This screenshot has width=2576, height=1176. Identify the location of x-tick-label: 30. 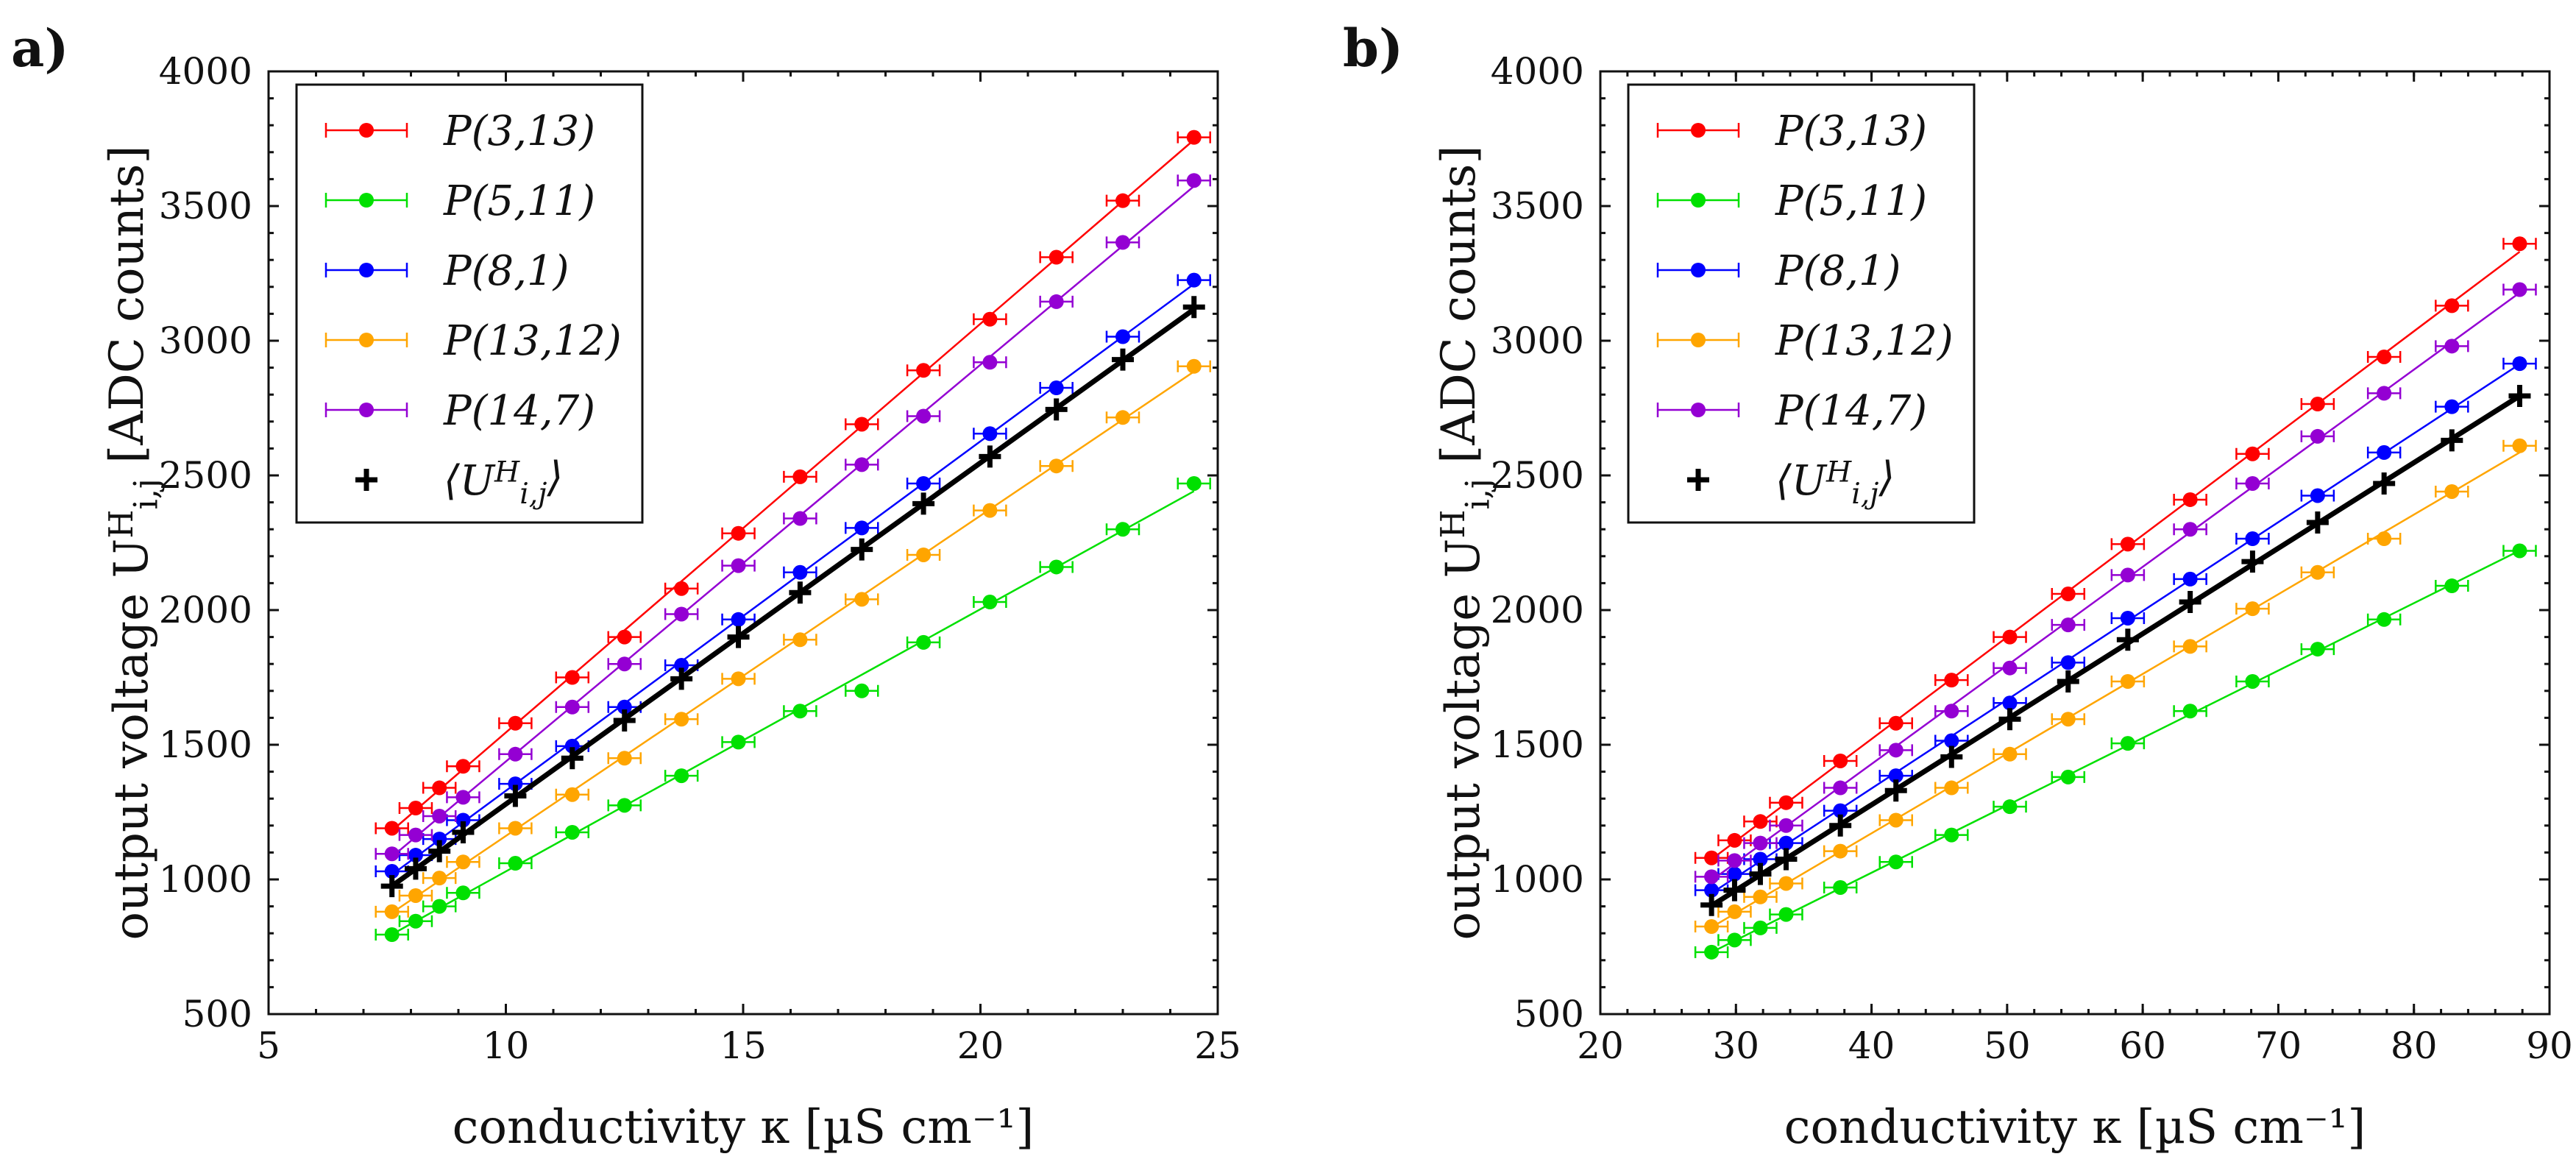
(1735, 1045).